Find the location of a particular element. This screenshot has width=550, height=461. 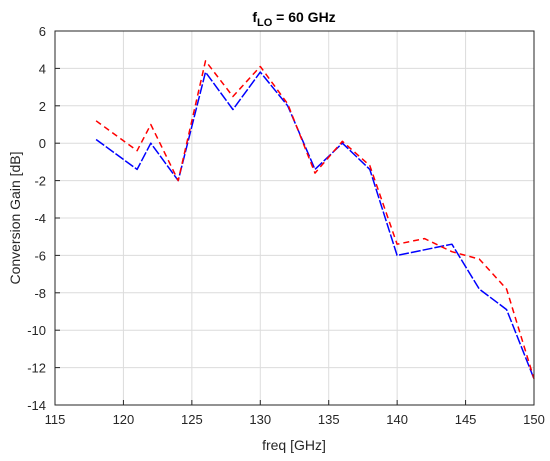

x-tick-label: 120 is located at coordinates (124, 419).